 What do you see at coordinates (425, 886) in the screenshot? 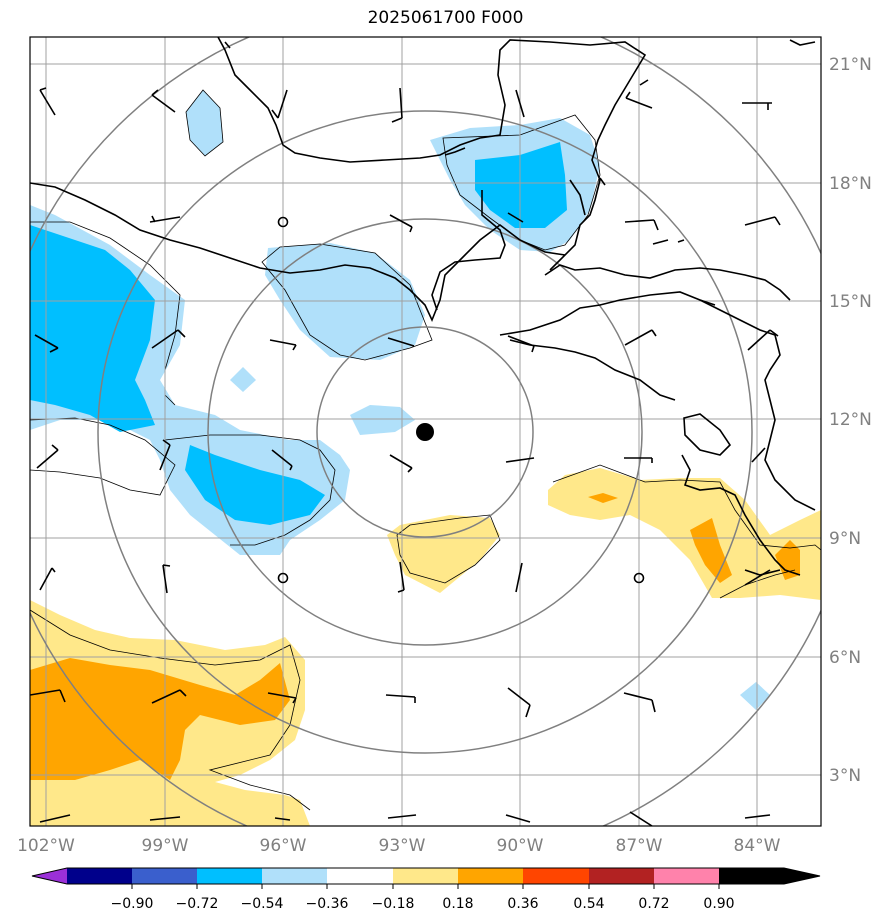
I see `colorbar-tick-marks` at bounding box center [425, 886].